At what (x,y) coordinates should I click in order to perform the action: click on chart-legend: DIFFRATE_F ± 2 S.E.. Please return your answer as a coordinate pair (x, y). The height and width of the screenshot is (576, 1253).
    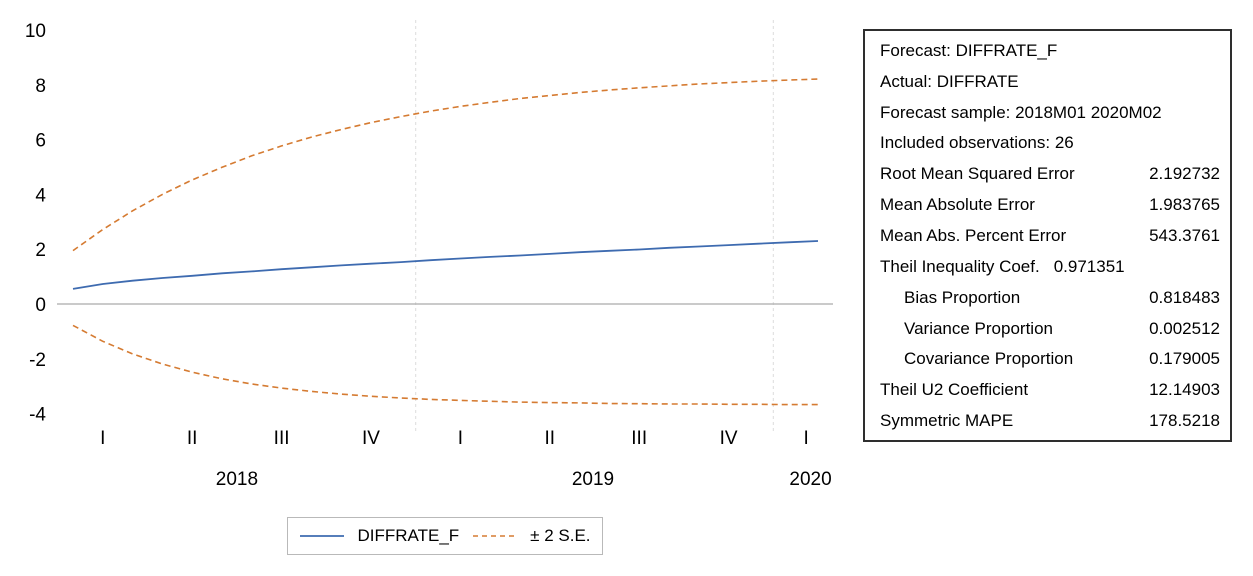
    Looking at the image, I should click on (445, 536).